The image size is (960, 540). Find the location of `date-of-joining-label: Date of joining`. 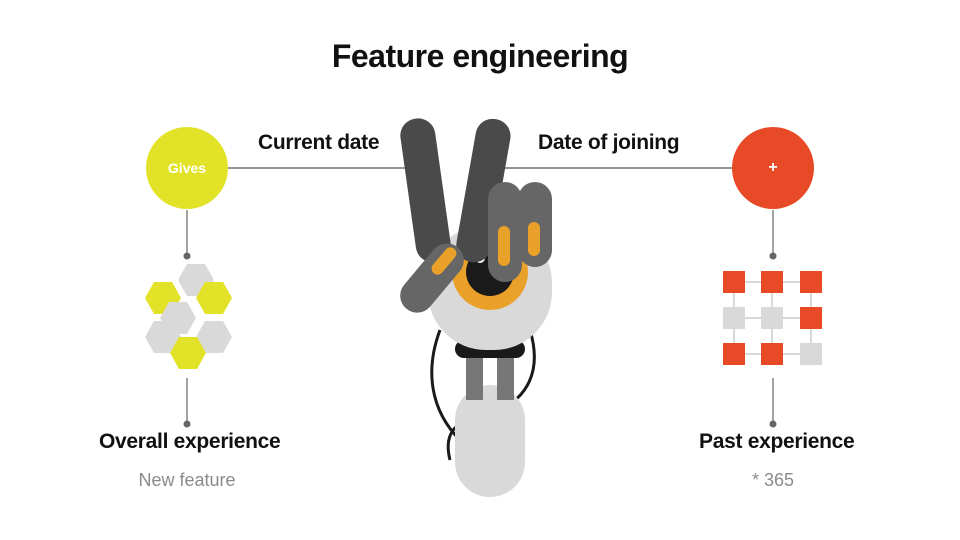

date-of-joining-label: Date of joining is located at coordinates (609, 142).